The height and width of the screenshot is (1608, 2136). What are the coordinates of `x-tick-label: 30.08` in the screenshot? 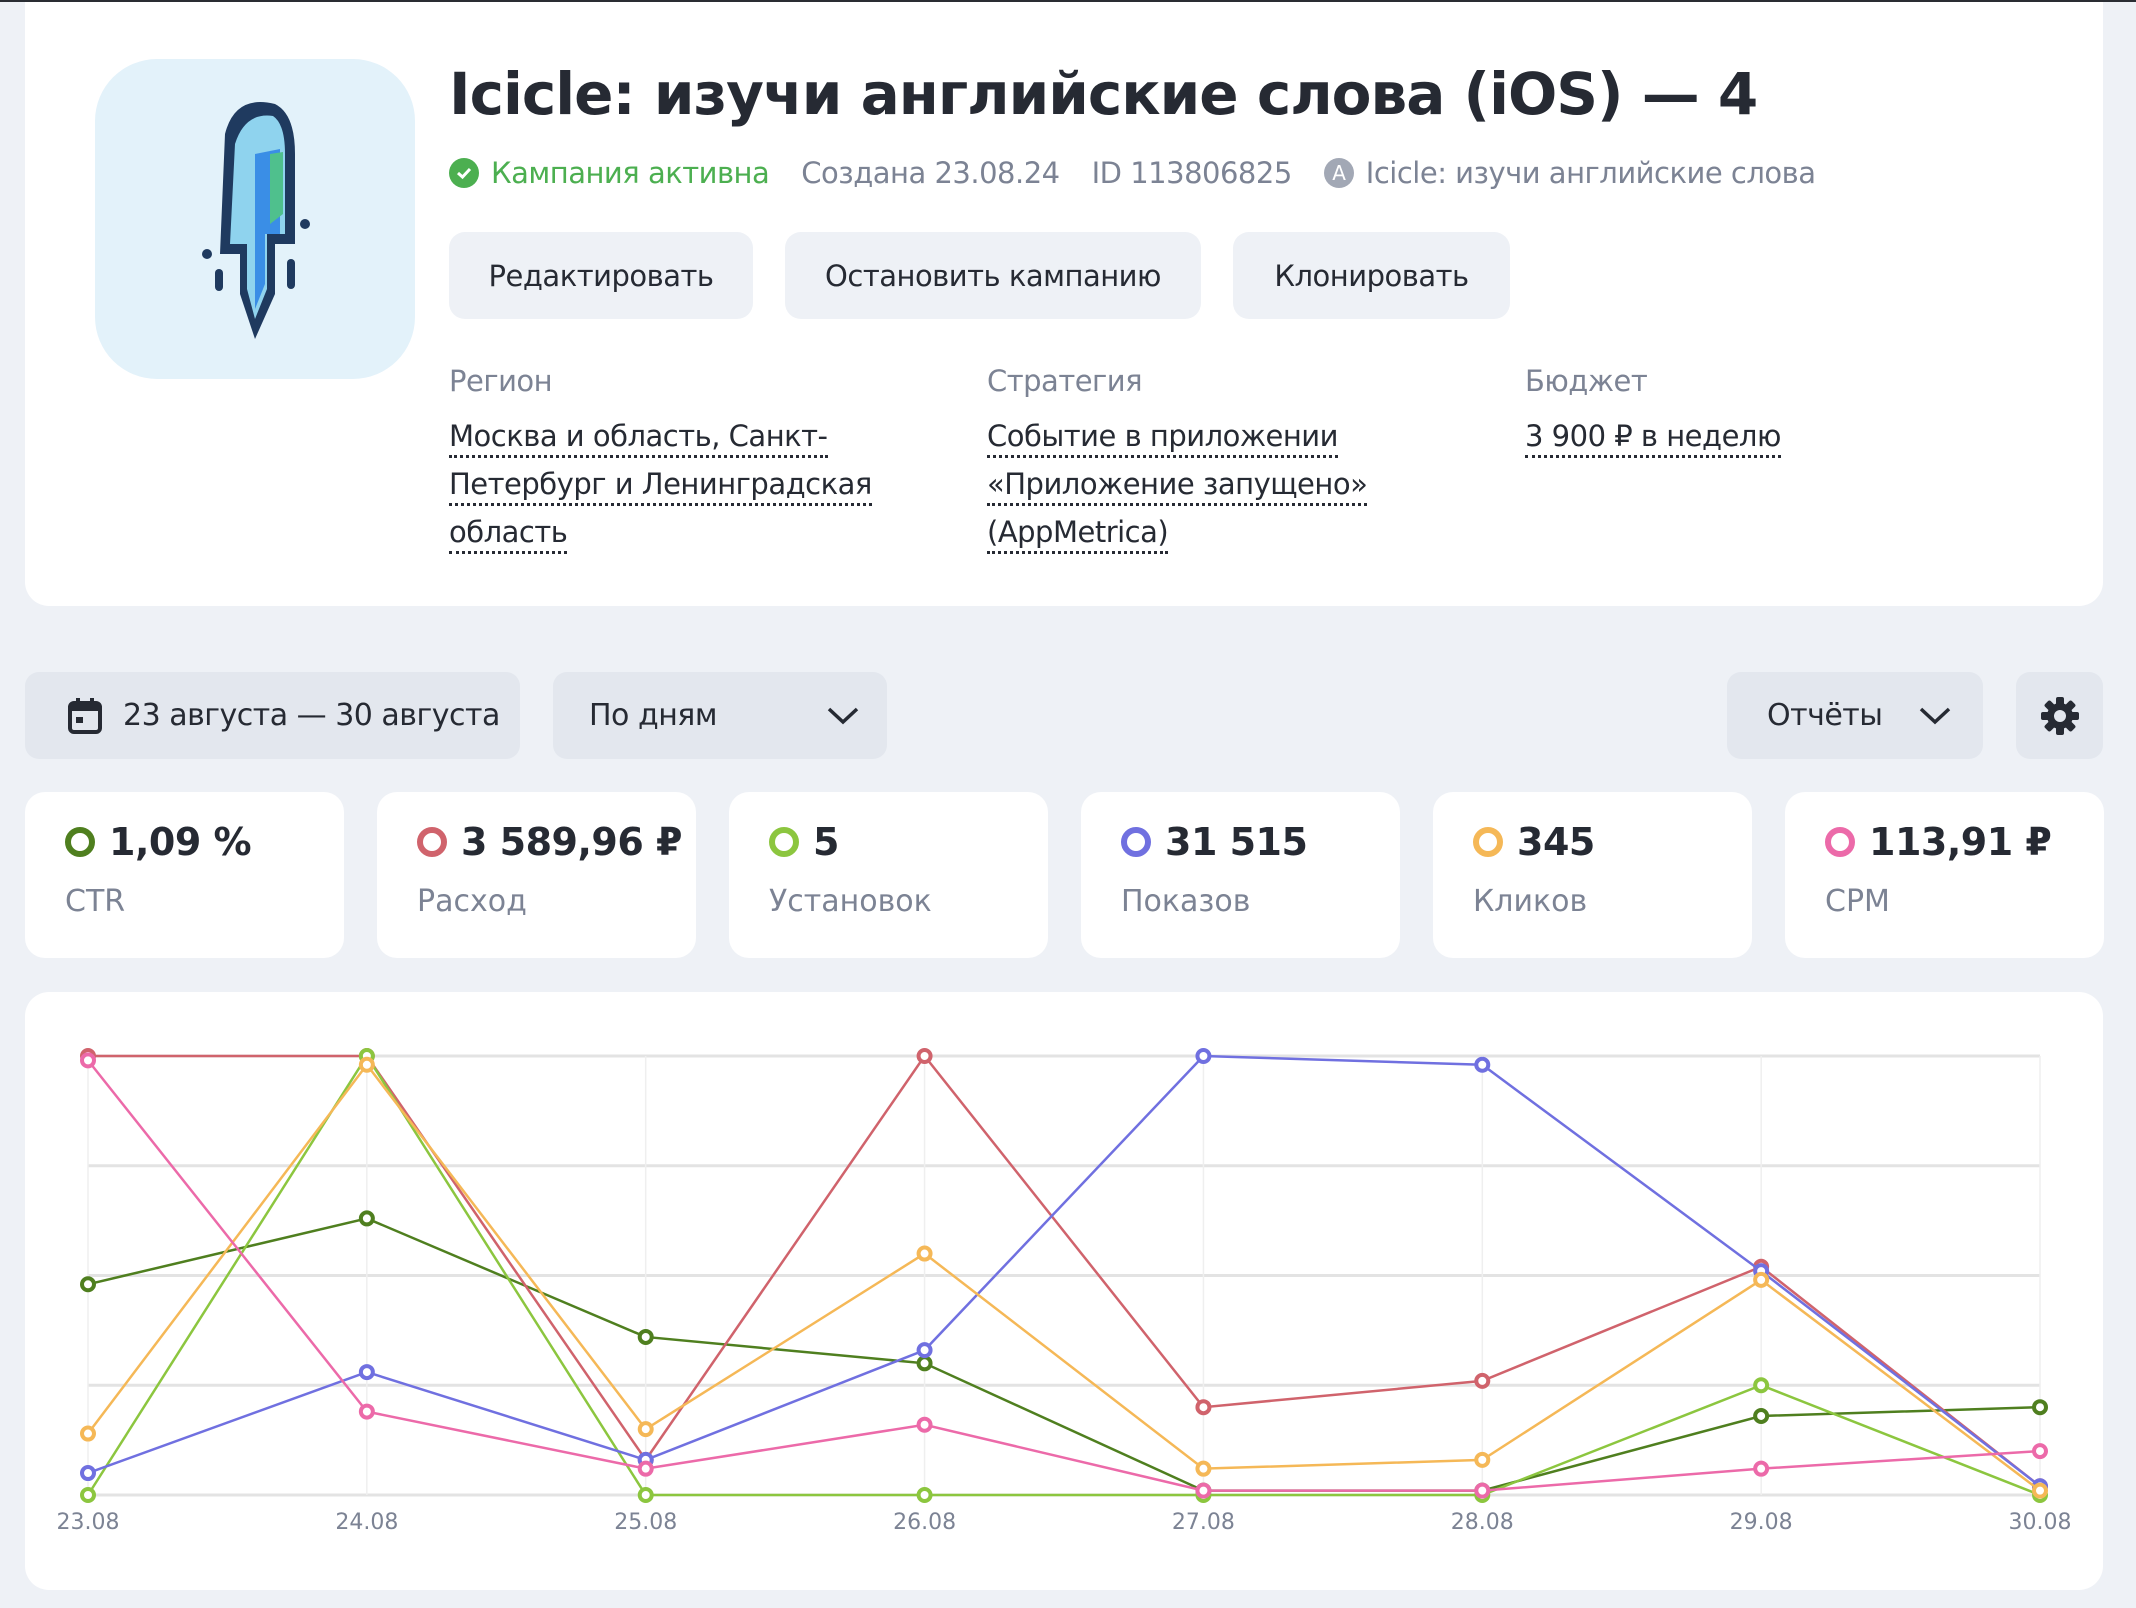 It's located at (2040, 1522).